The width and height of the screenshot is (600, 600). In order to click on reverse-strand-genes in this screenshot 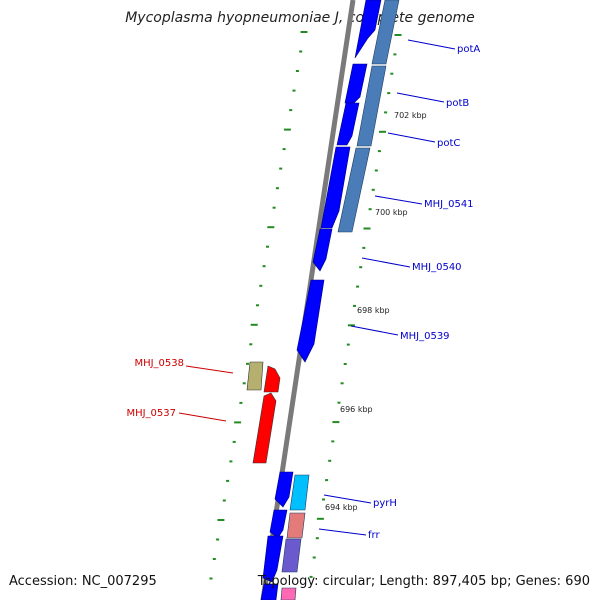, I will do `click(263, 412)`.